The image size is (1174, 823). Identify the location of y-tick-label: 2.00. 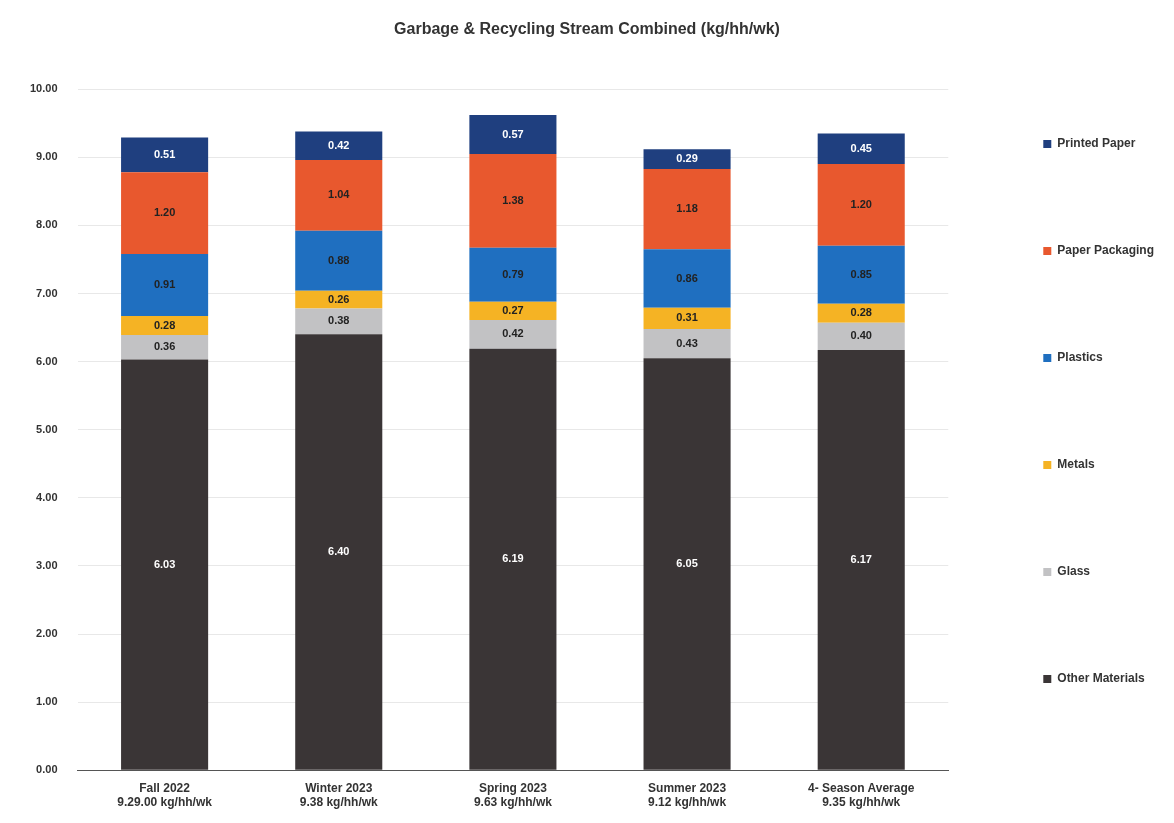
(47, 633).